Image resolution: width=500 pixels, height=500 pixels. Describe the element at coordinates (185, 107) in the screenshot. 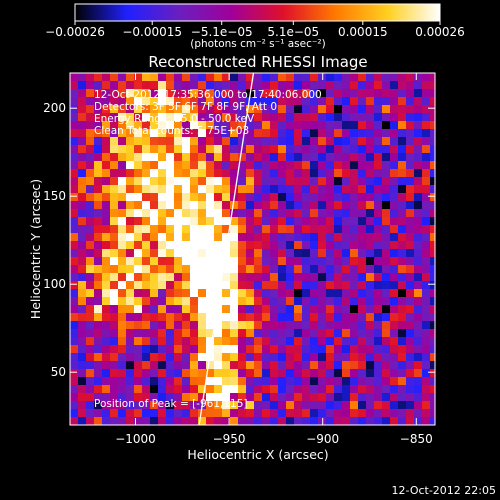

I see `info-line-detectors: Detectors: 3F 5F 6F 7F 8F 9F, Att 0` at that location.